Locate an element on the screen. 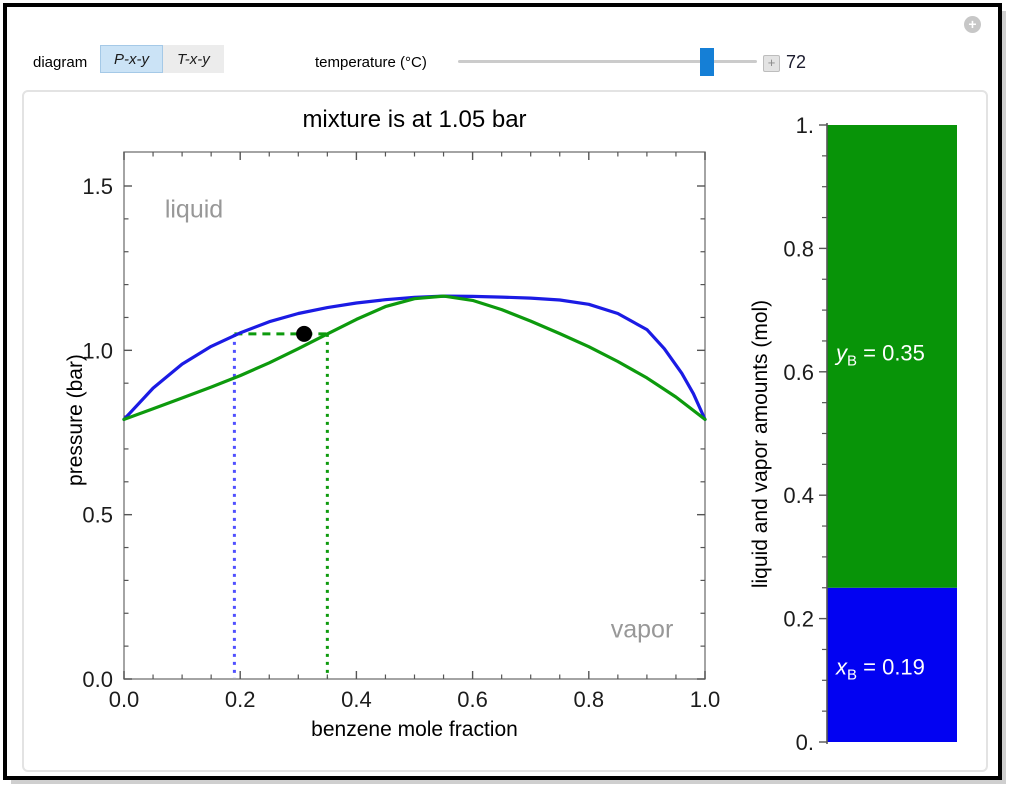  tab-t-x-y: T-x-y is located at coordinates (193, 59).